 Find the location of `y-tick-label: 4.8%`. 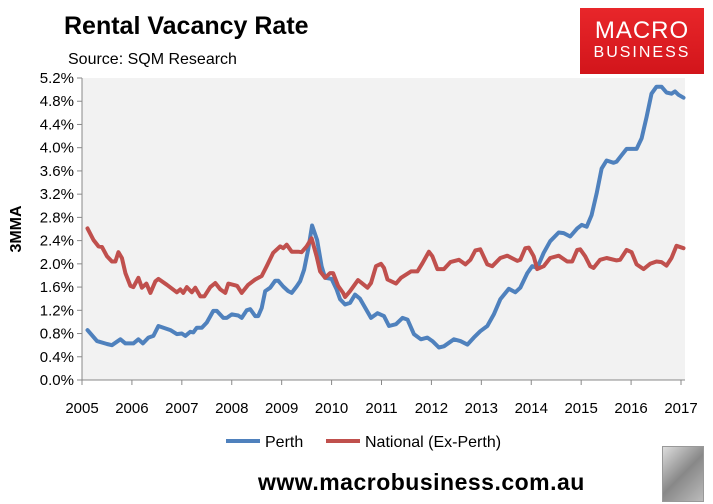

y-tick-label: 4.8% is located at coordinates (57, 101).